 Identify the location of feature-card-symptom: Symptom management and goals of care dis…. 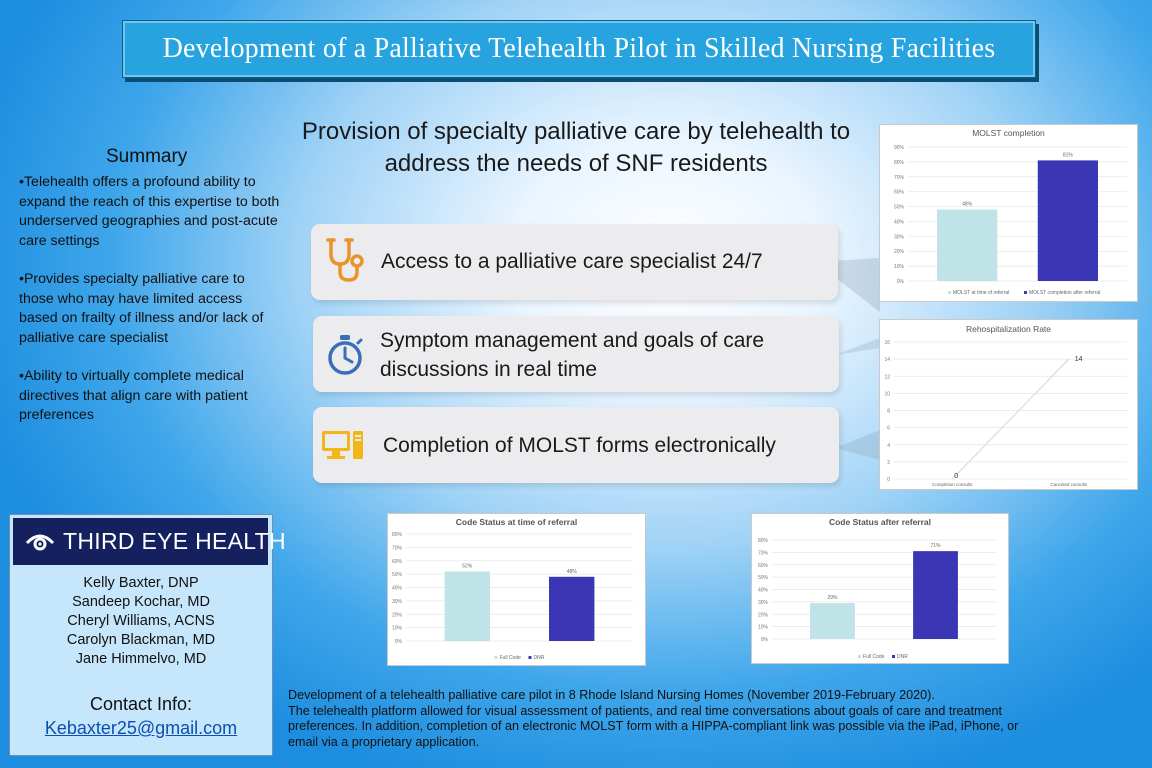
(576, 354).